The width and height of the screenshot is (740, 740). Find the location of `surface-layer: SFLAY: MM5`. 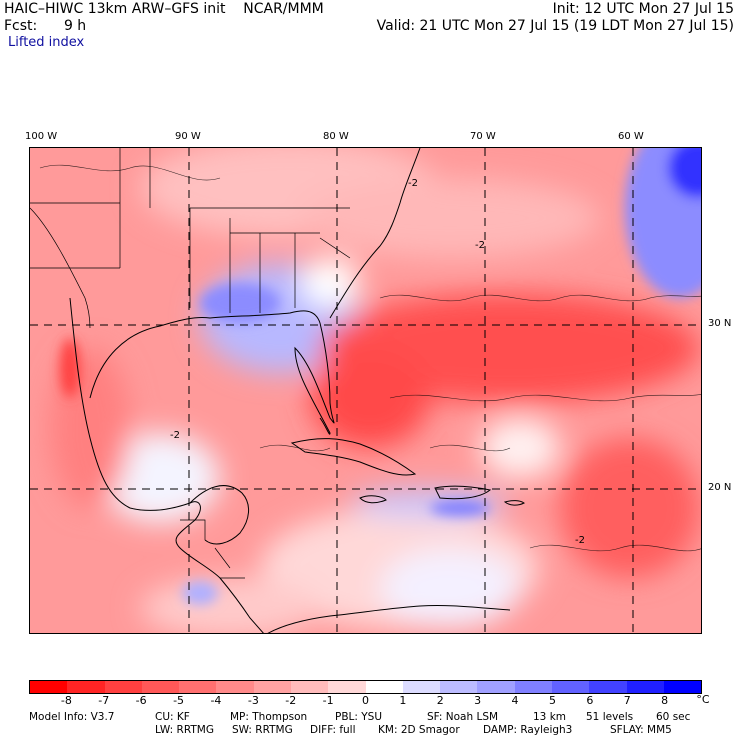

surface-layer: SFLAY: MM5 is located at coordinates (641, 730).